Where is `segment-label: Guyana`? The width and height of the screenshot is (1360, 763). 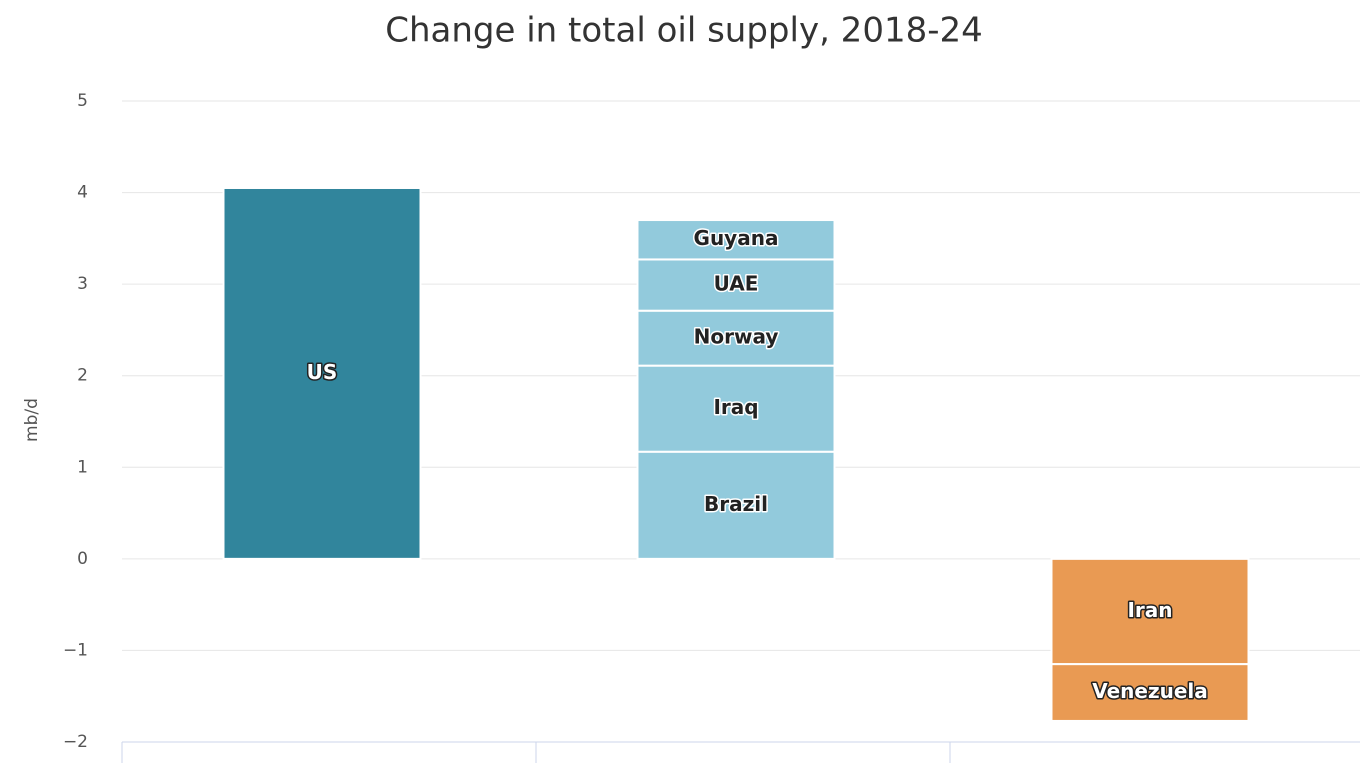
segment-label: Guyana is located at coordinates (736, 238).